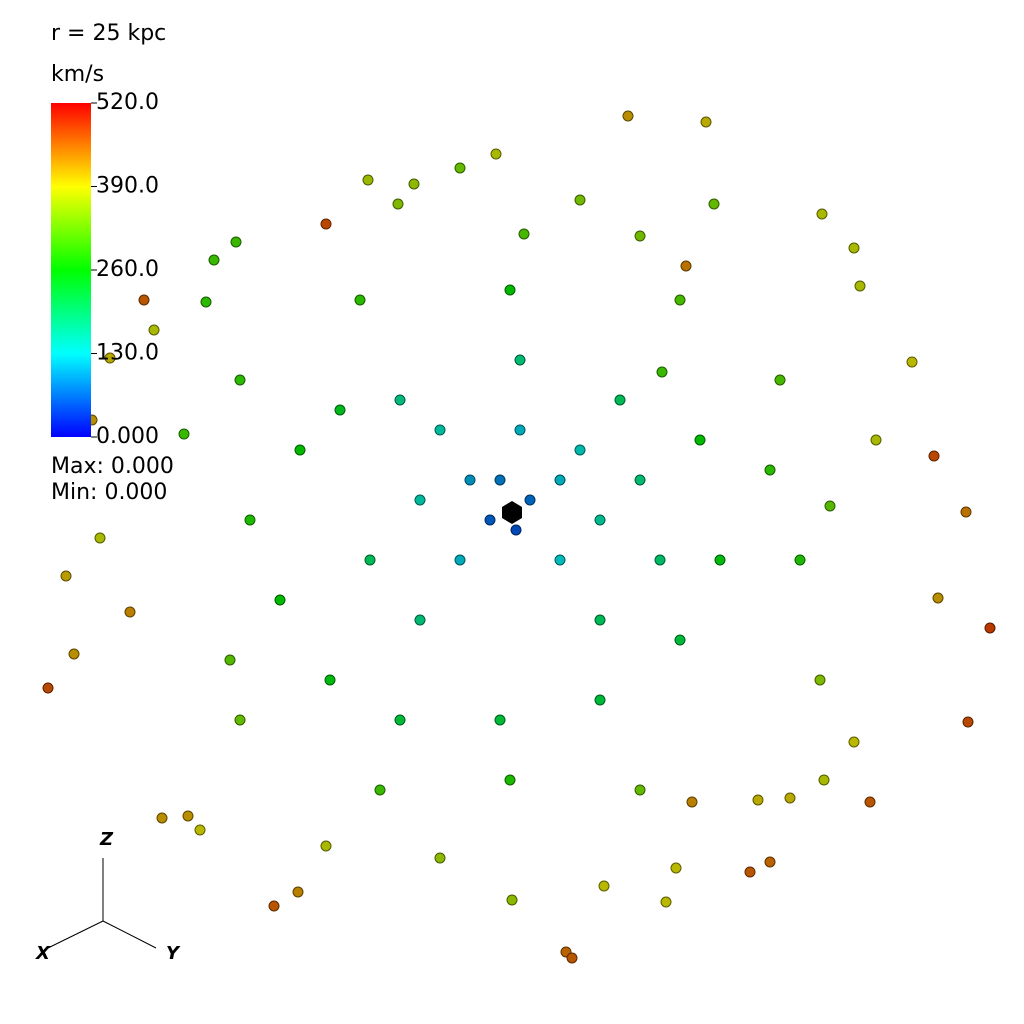 The width and height of the screenshot is (1024, 1024). I want to click on colorbar-tick-label: 130.0, so click(127, 353).